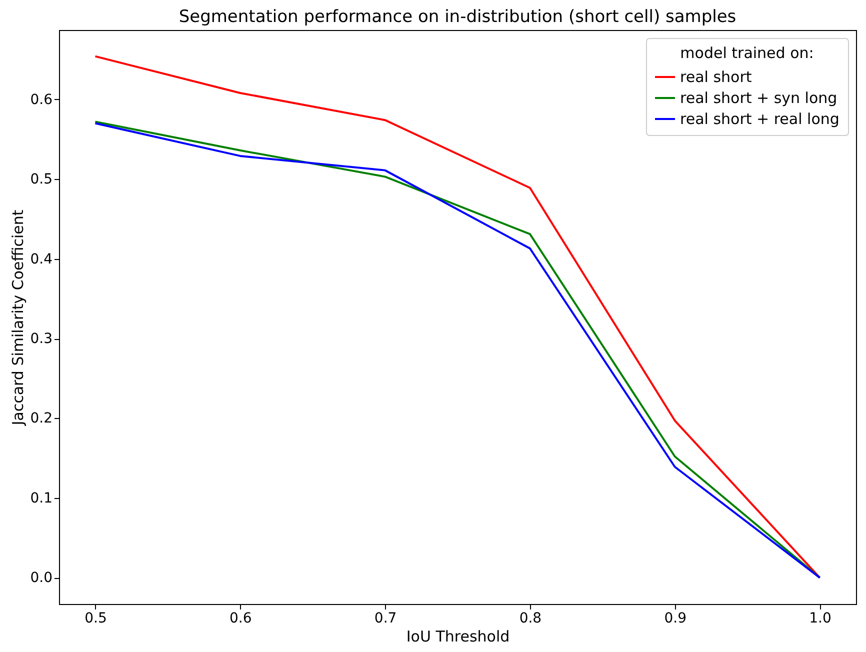  What do you see at coordinates (41, 180) in the screenshot?
I see `y-tick-label: 0.5` at bounding box center [41, 180].